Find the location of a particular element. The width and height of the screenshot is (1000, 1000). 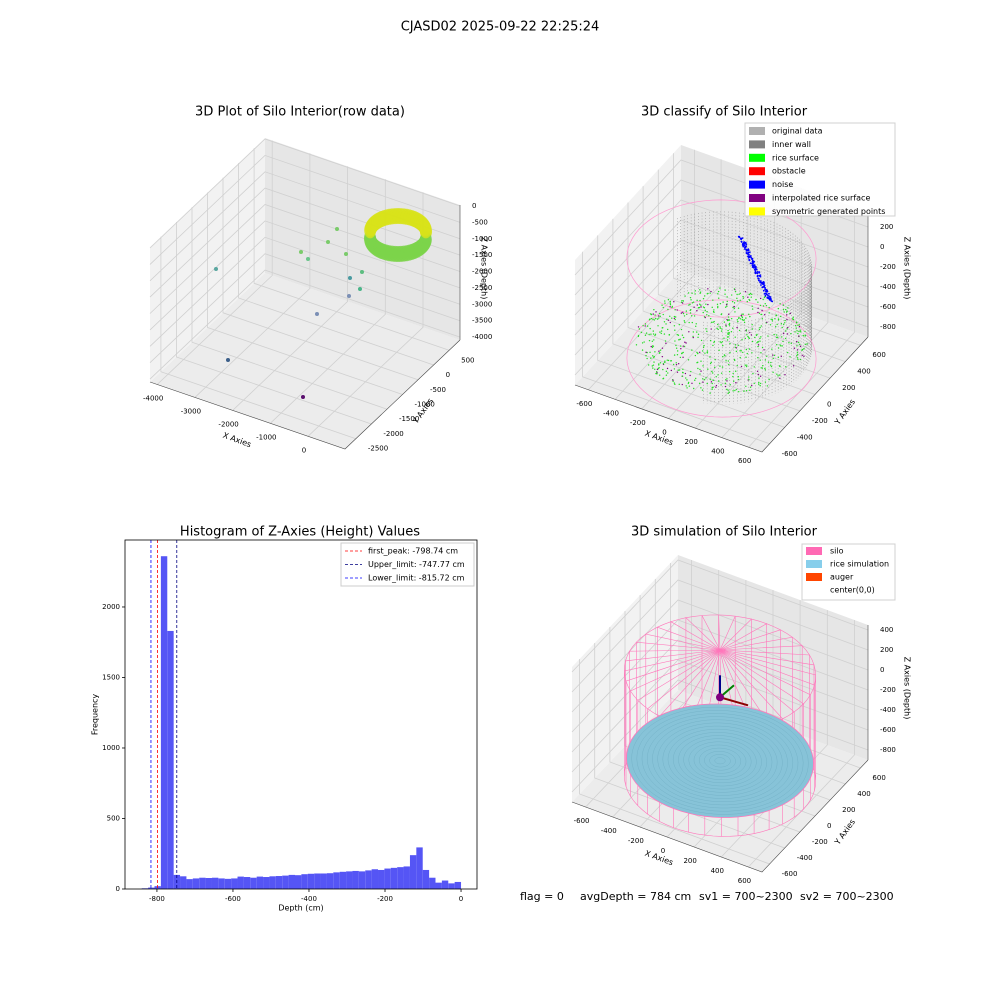

z-tick-label: -600 is located at coordinates (888, 730).